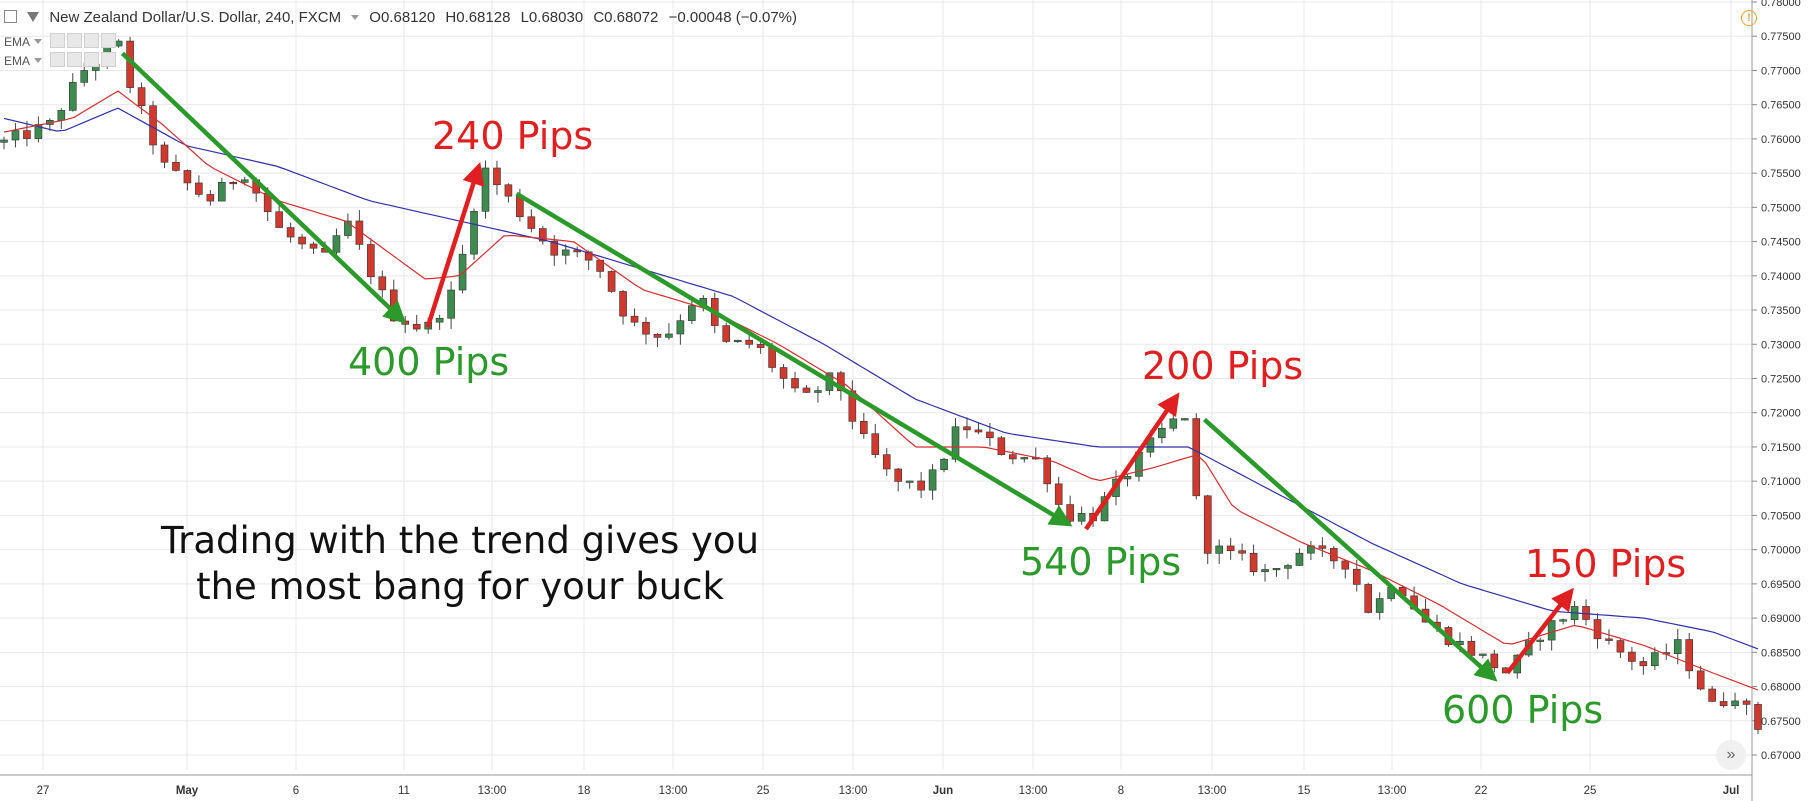  What do you see at coordinates (1781, 448) in the screenshot?
I see `y-tick-label: 0.71500` at bounding box center [1781, 448].